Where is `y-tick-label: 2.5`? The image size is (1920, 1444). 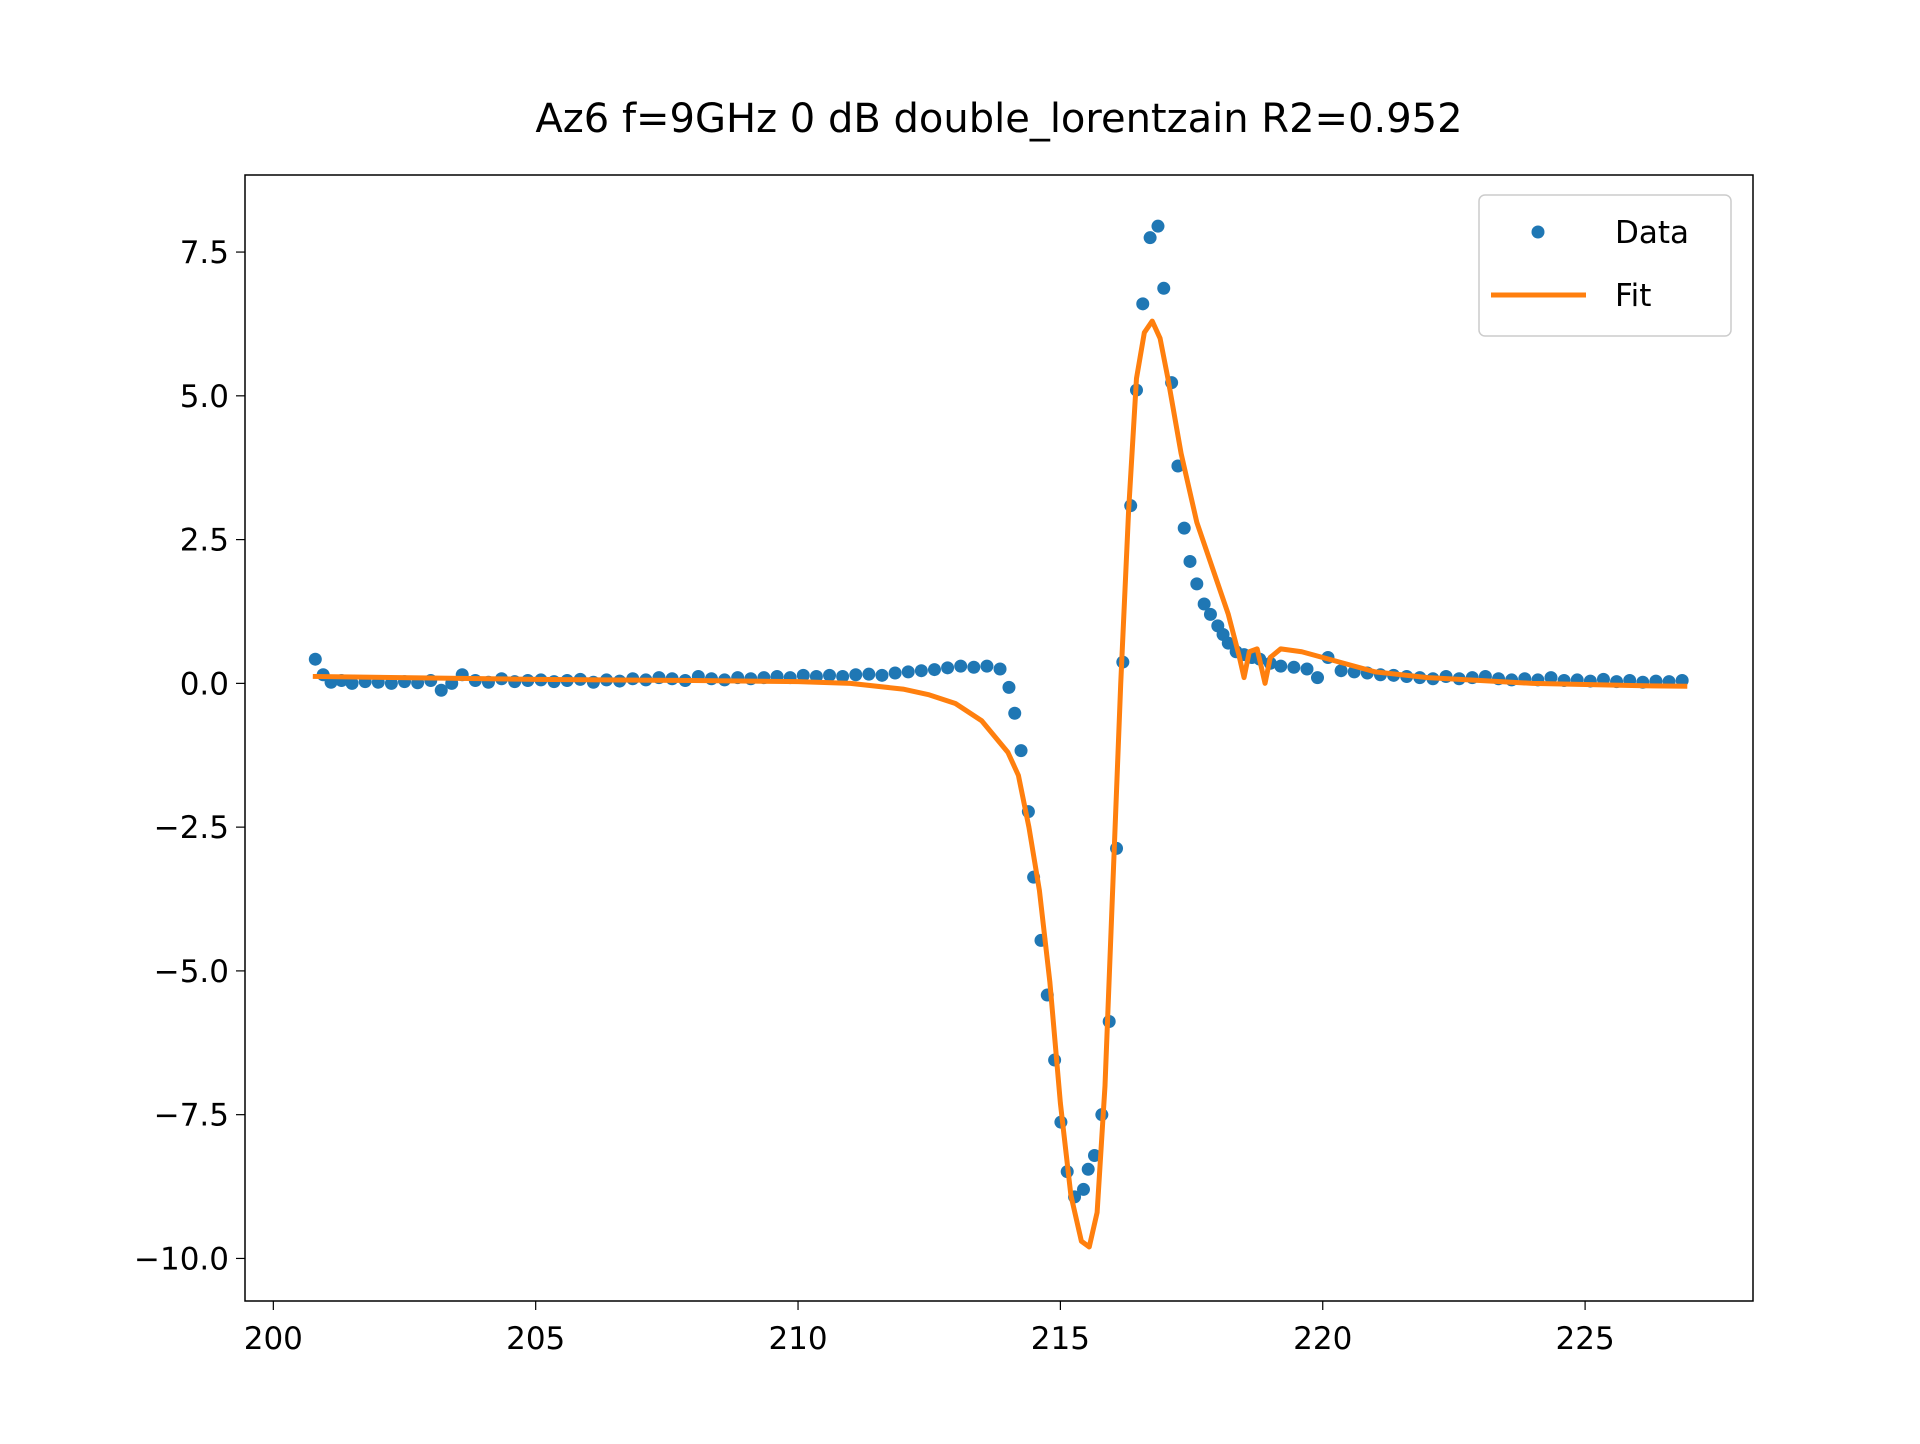
y-tick-label: 2.5 is located at coordinates (204, 541).